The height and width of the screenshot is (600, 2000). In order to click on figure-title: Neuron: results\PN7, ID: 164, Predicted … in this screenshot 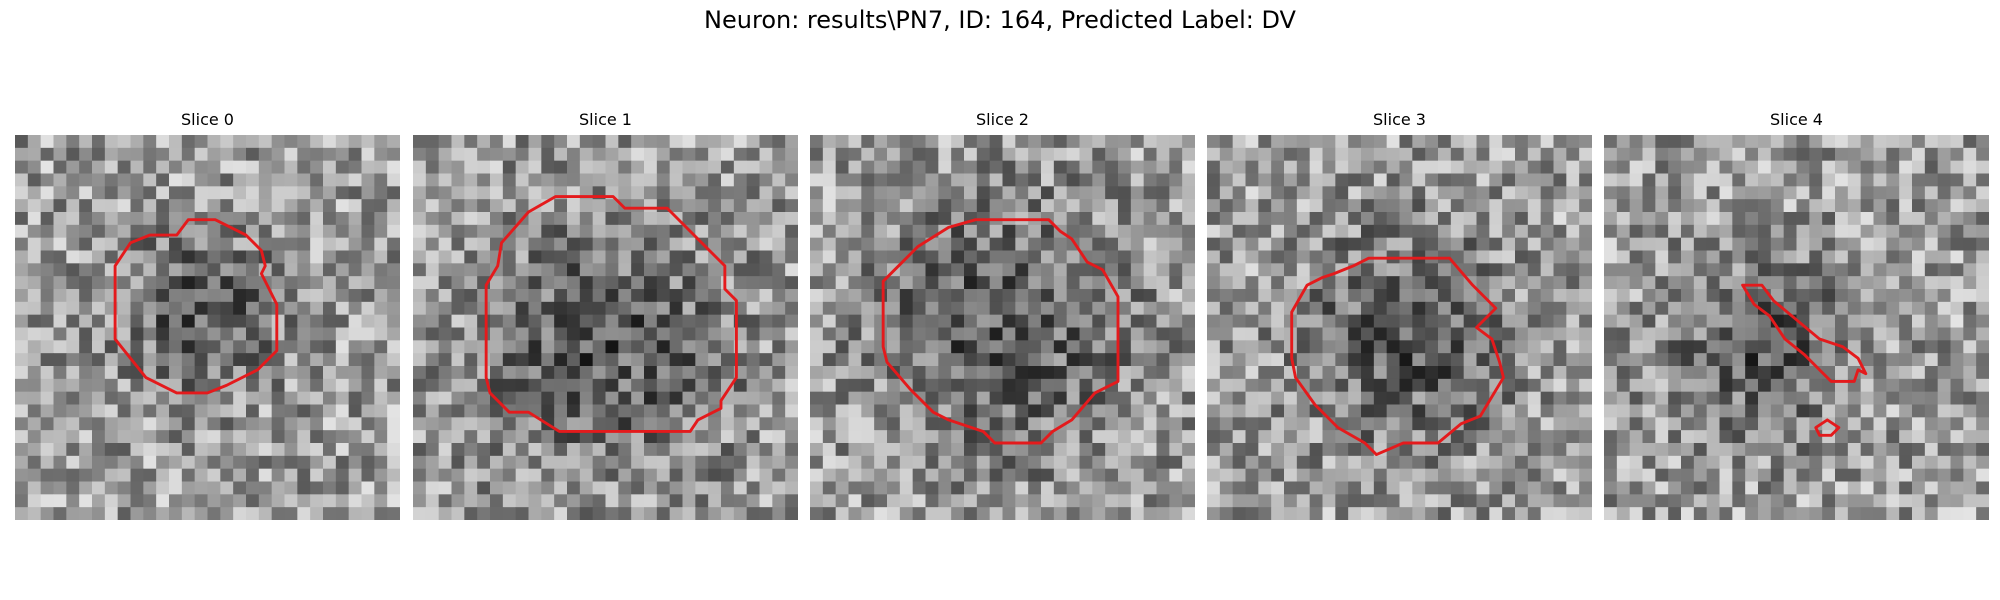, I will do `click(1000, 20)`.